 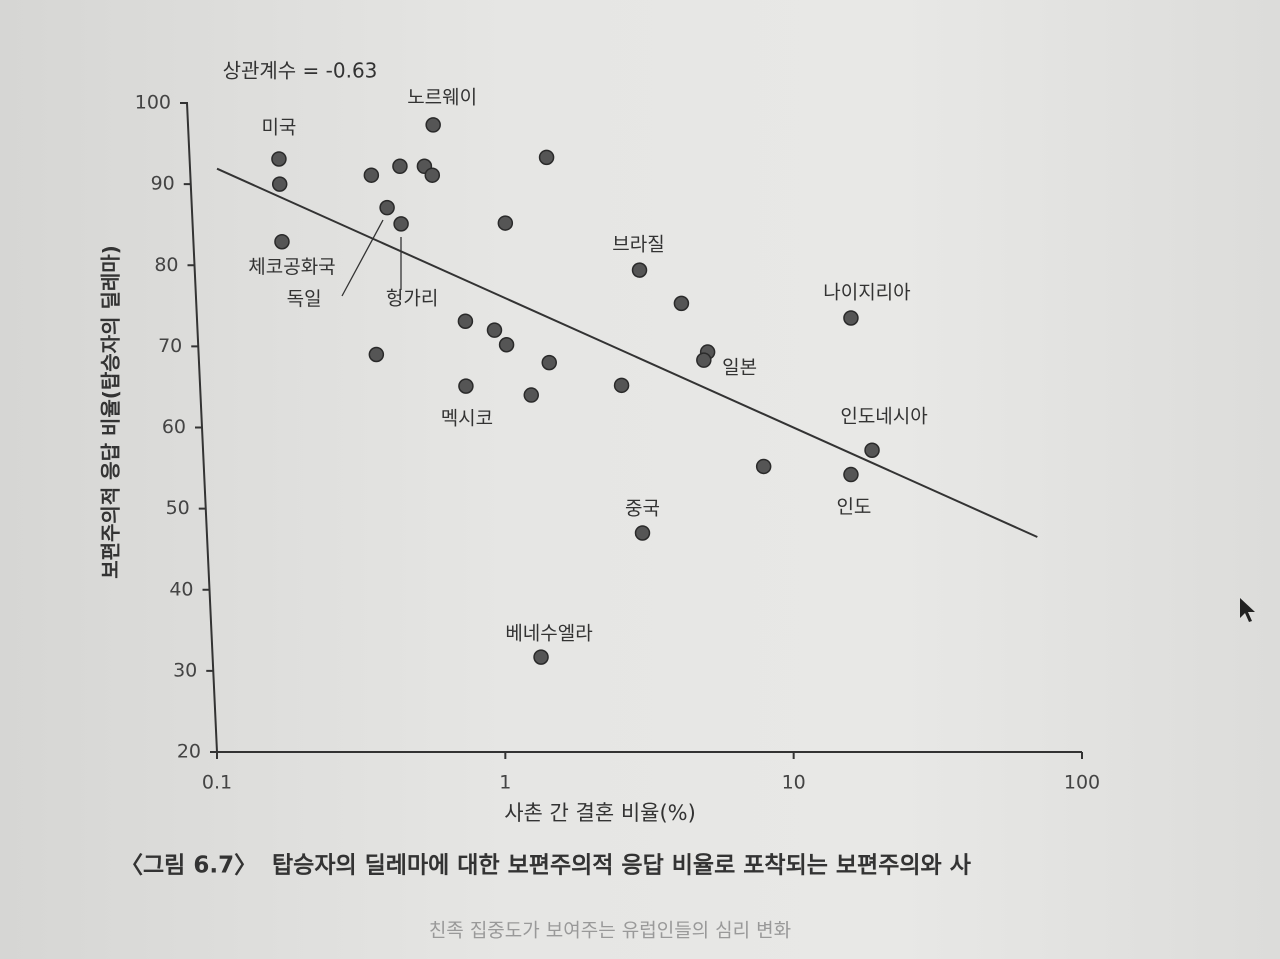 What do you see at coordinates (166, 265) in the screenshot?
I see `y-tick-label: 80` at bounding box center [166, 265].